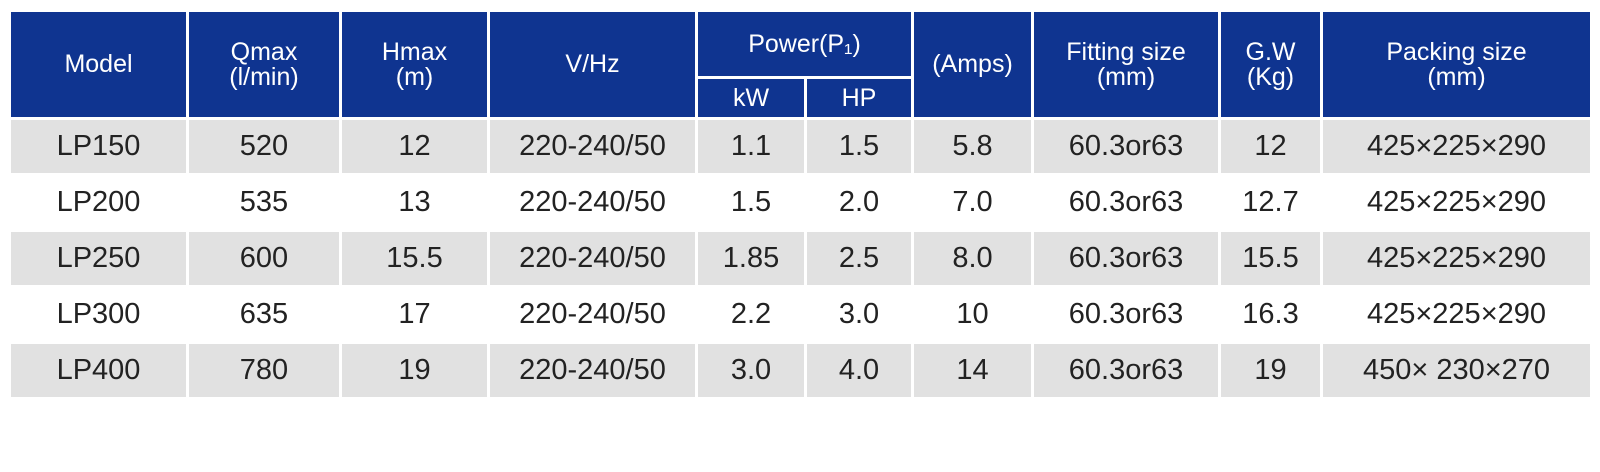 This screenshot has height=472, width=1600. Describe the element at coordinates (1270, 202) in the screenshot. I see `table-cell: 12.7` at that location.